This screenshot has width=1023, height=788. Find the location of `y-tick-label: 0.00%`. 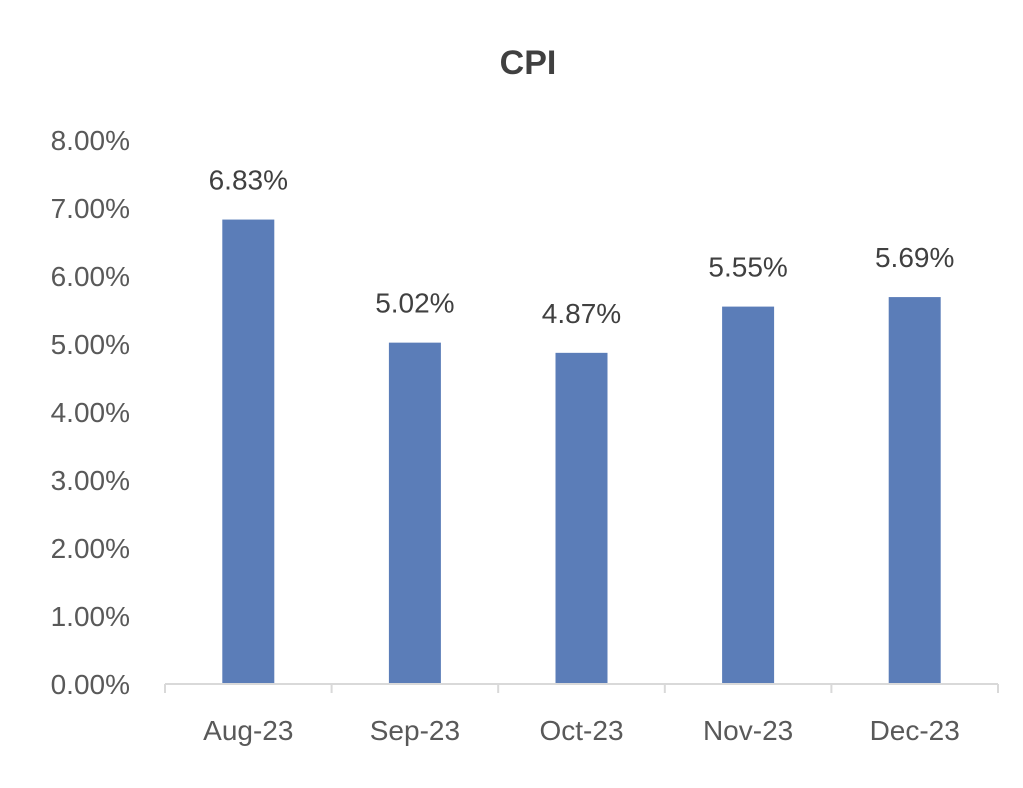

y-tick-label: 0.00% is located at coordinates (90, 684).